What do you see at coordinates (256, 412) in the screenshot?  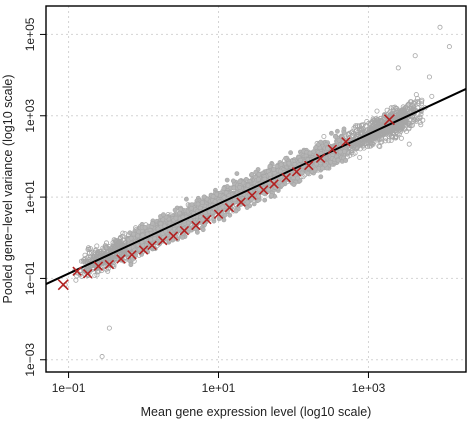 I see `x-axis-title: Mean gene expression level (log10 scale)` at bounding box center [256, 412].